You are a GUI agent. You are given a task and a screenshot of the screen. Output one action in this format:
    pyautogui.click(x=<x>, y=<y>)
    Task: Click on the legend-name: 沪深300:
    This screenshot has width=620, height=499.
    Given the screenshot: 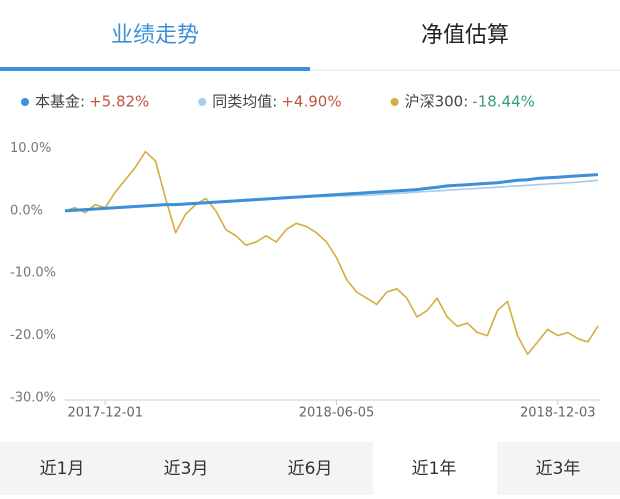 What is the action you would take?
    pyautogui.click(x=437, y=102)
    